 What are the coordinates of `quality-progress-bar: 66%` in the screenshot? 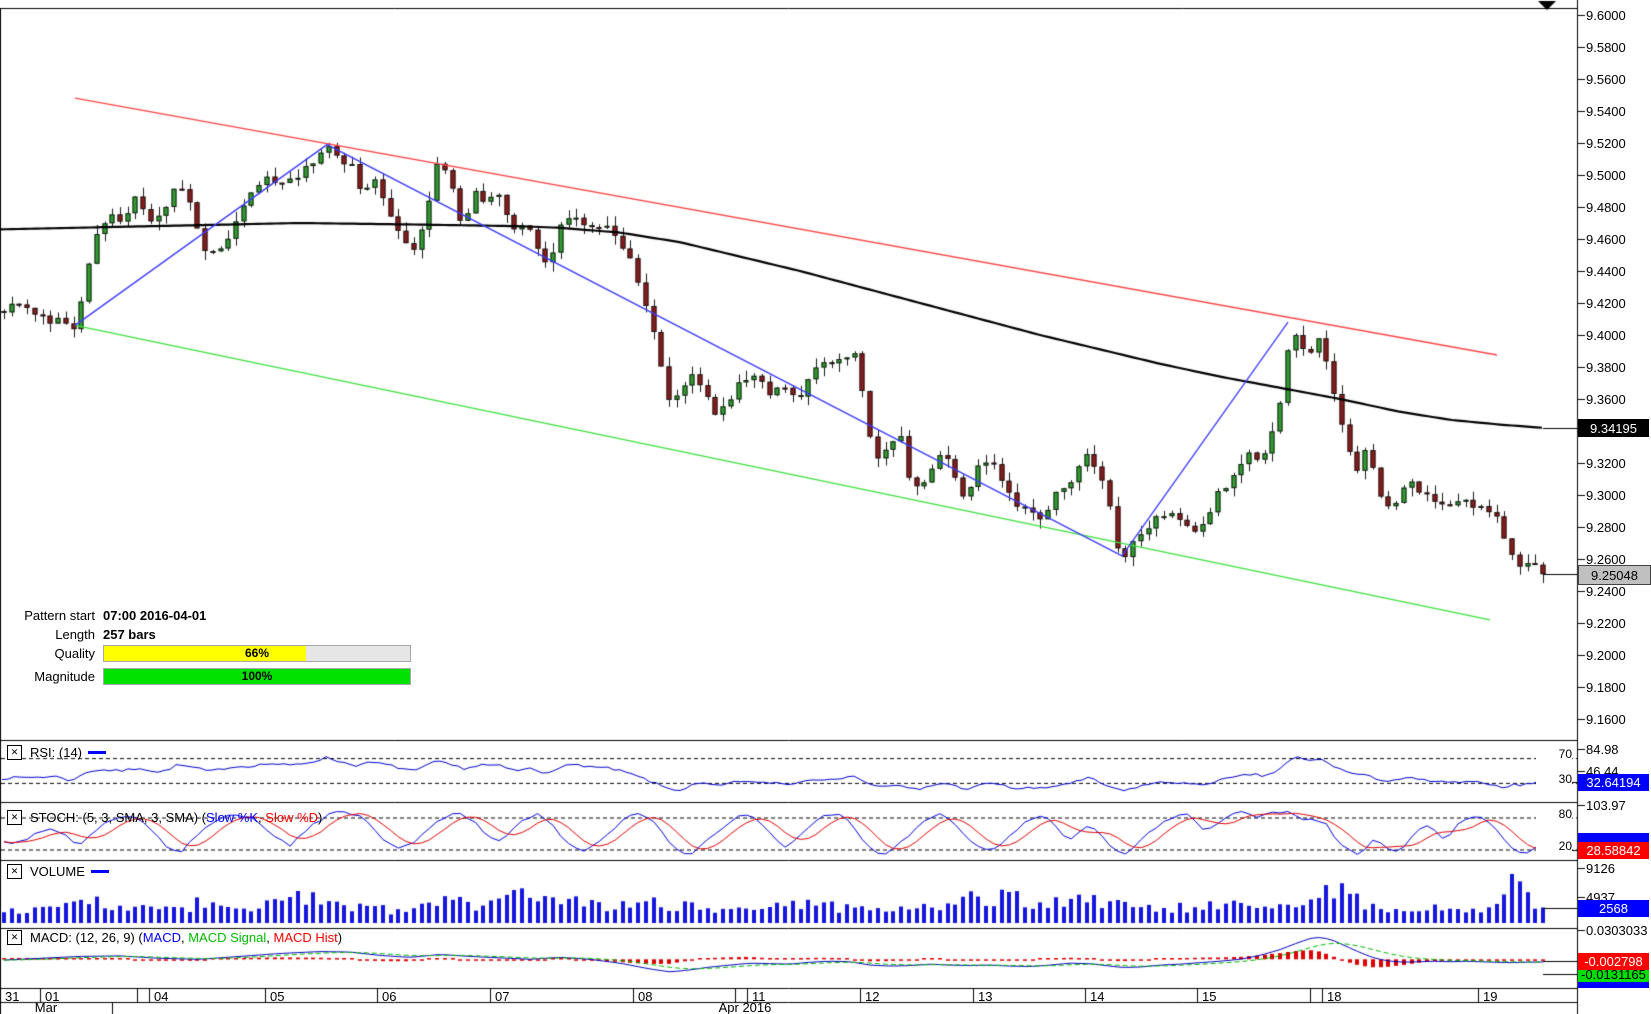 It's located at (257, 653).